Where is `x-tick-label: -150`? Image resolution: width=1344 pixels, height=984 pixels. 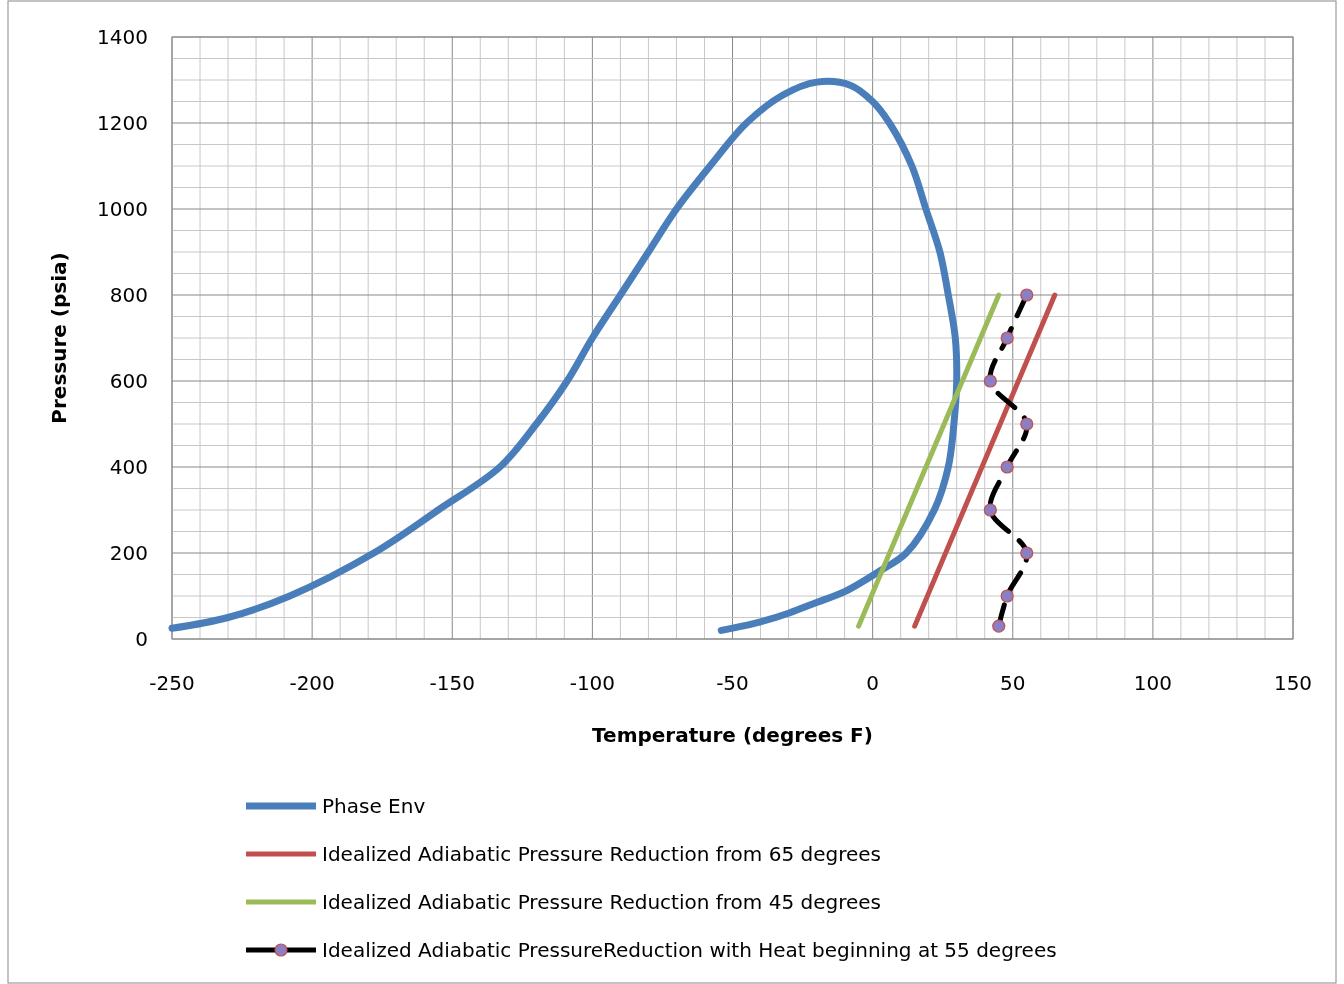
x-tick-label: -150 is located at coordinates (452, 683).